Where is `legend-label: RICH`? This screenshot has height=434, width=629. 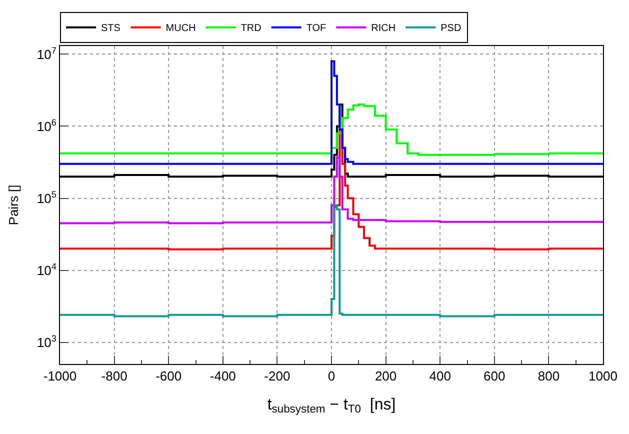
legend-label: RICH is located at coordinates (383, 28).